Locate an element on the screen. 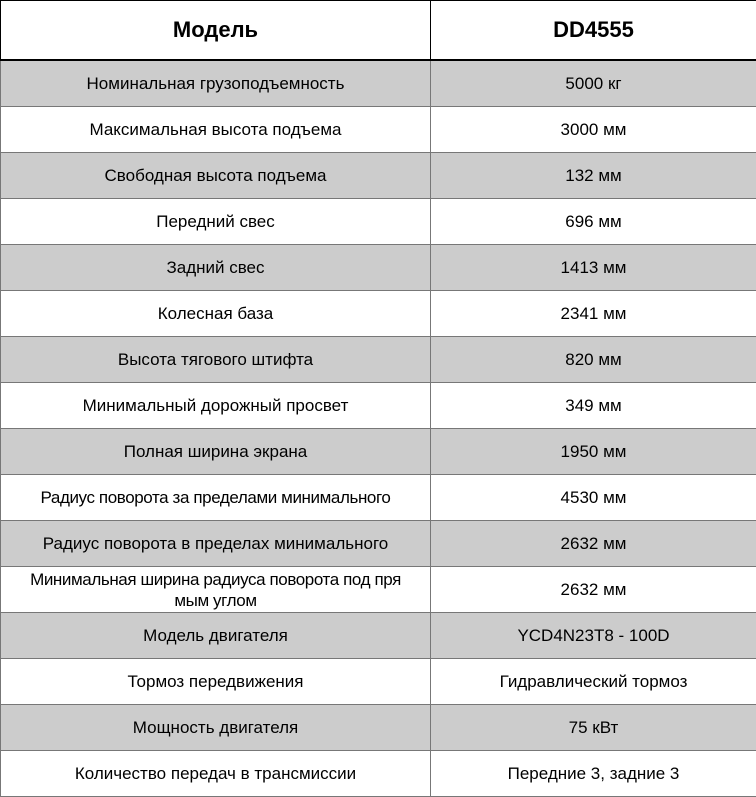 This screenshot has width=756, height=797. spec-value: 5000 кг is located at coordinates (593, 83).